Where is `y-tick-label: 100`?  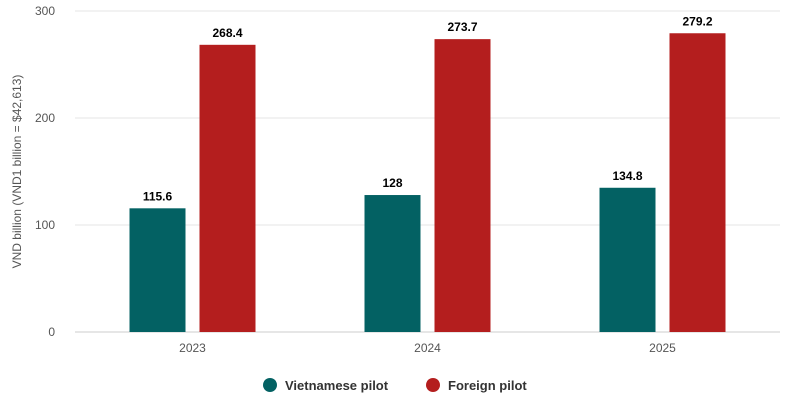
y-tick-label: 100 is located at coordinates (45, 225).